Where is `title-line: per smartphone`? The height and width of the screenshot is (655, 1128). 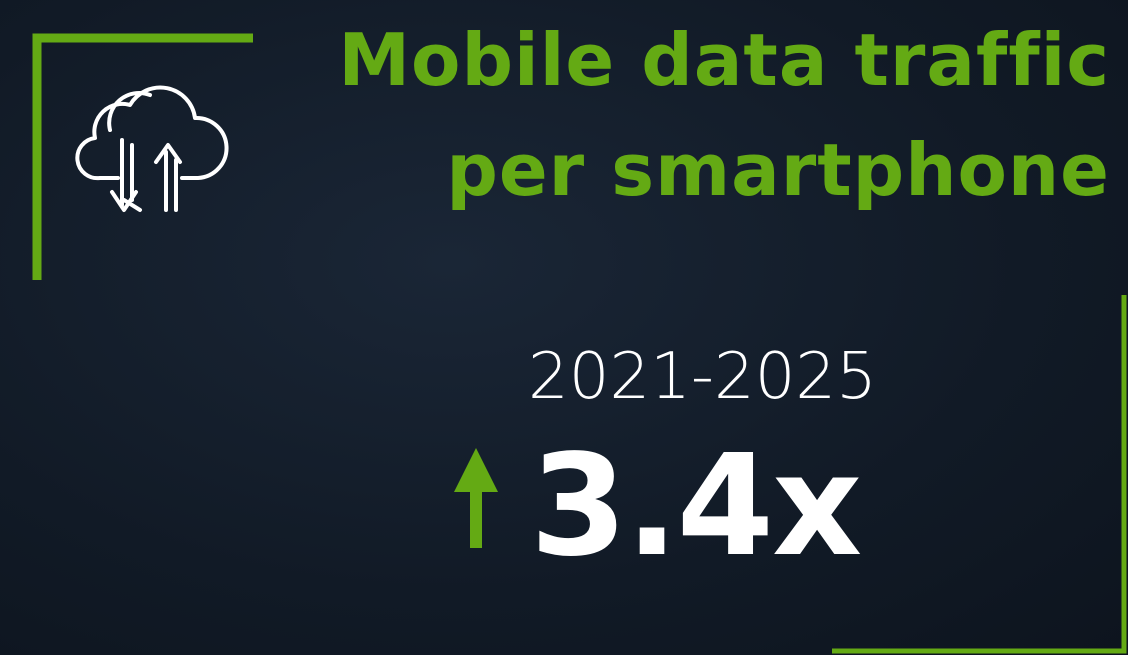 title-line: per smartphone is located at coordinates (778, 170).